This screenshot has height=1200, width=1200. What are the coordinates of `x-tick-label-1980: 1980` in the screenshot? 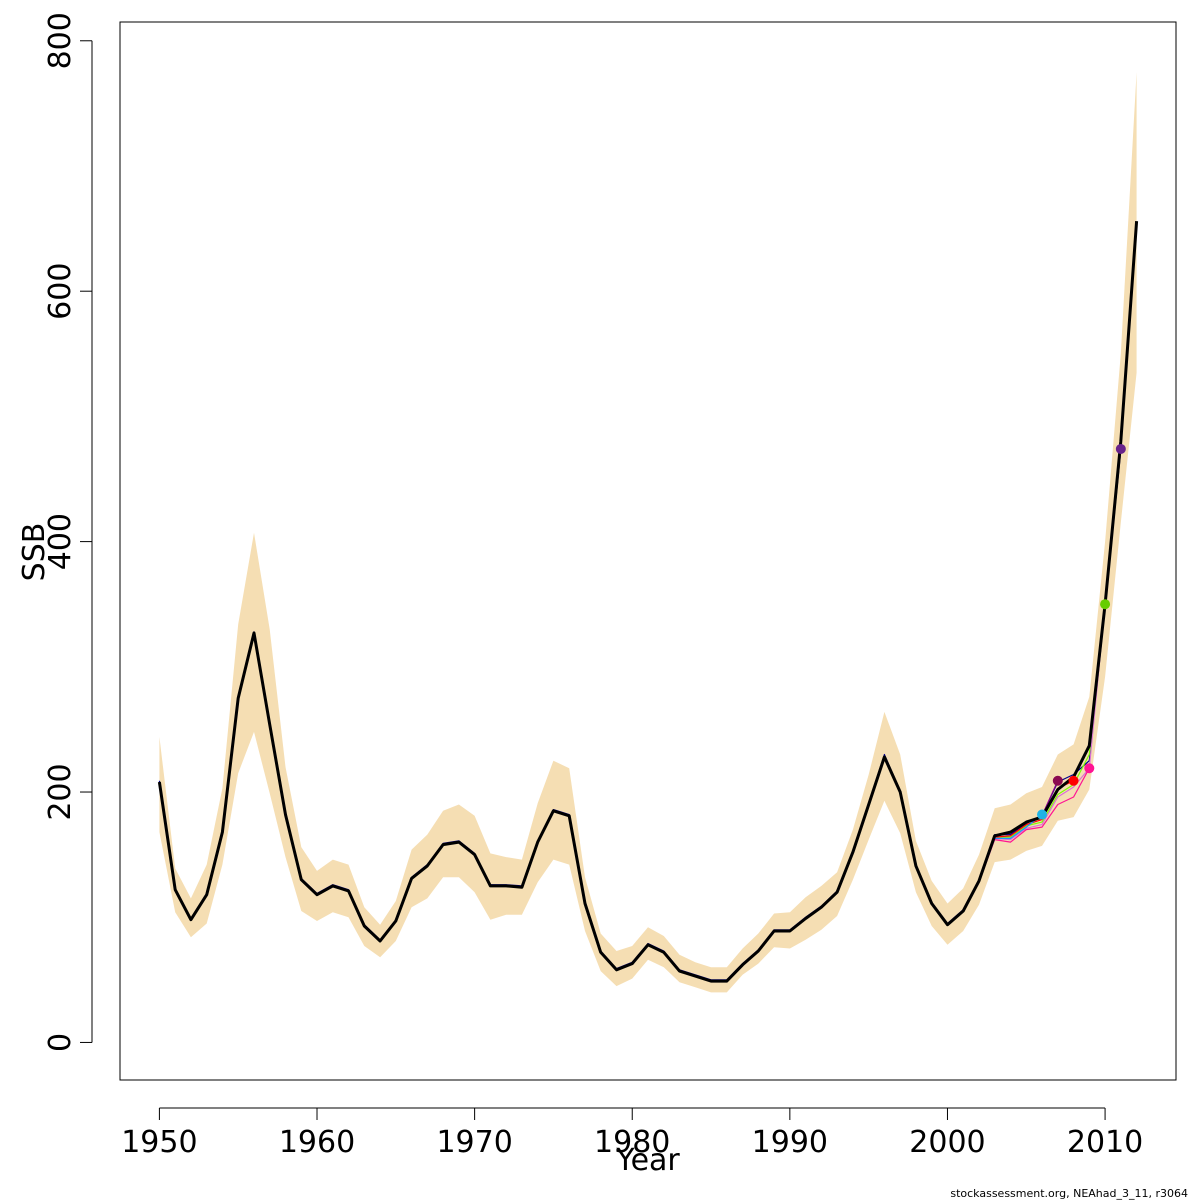 It's located at (632, 1142).